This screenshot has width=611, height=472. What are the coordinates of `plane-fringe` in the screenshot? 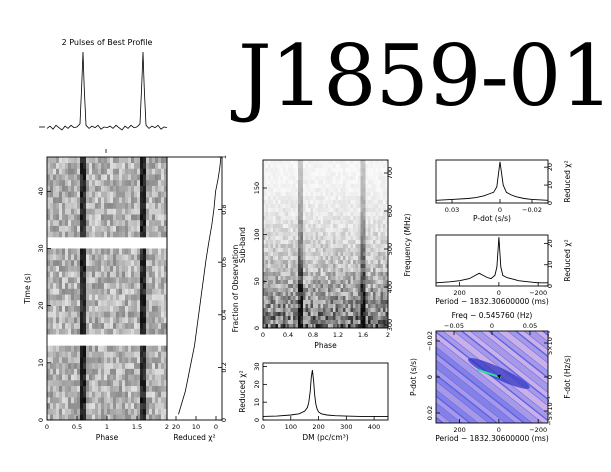 It's located at (470, 395).